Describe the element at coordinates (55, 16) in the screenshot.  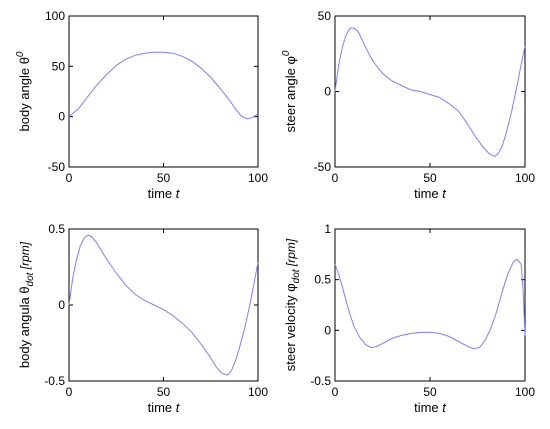
I see `y-tick-label: 100` at that location.